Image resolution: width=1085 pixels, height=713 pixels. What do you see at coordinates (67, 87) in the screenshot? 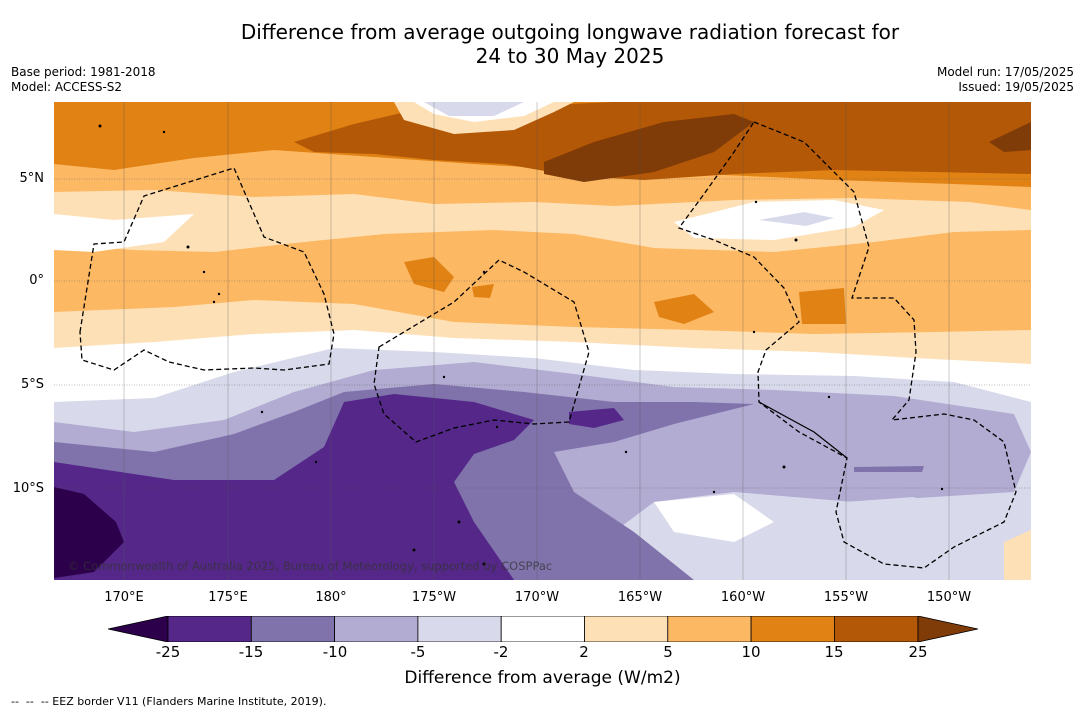
I see `model-name: Model: ACCESS-S2` at bounding box center [67, 87].